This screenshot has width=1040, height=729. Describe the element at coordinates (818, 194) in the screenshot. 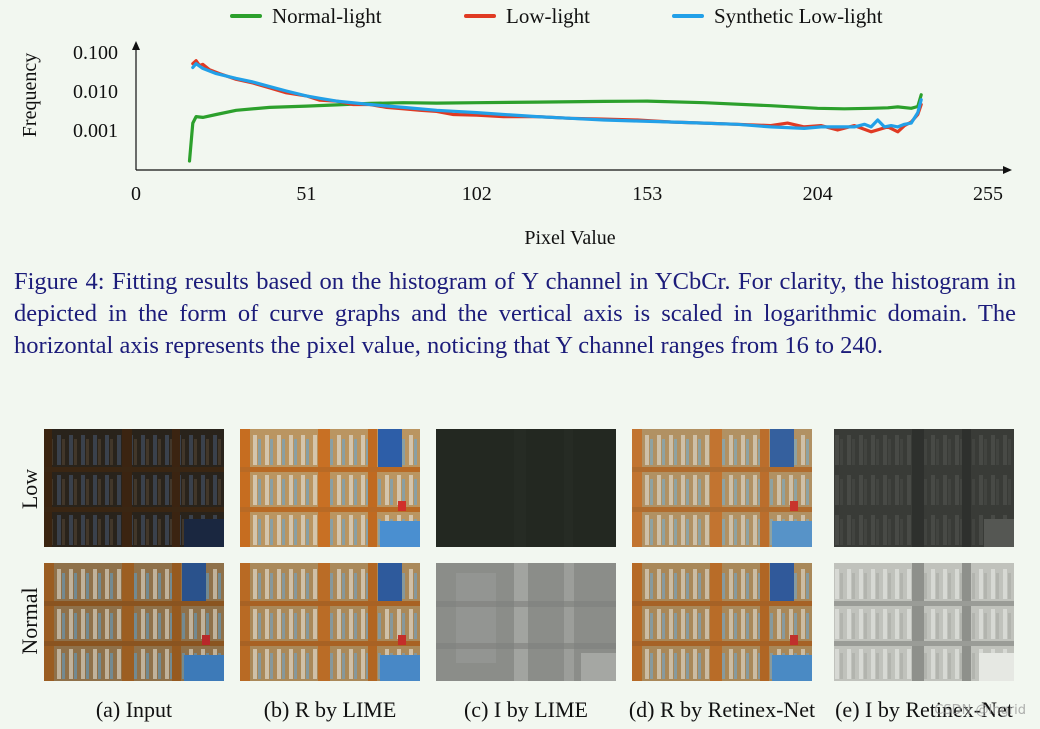

I see `x-tick-label: 204` at that location.